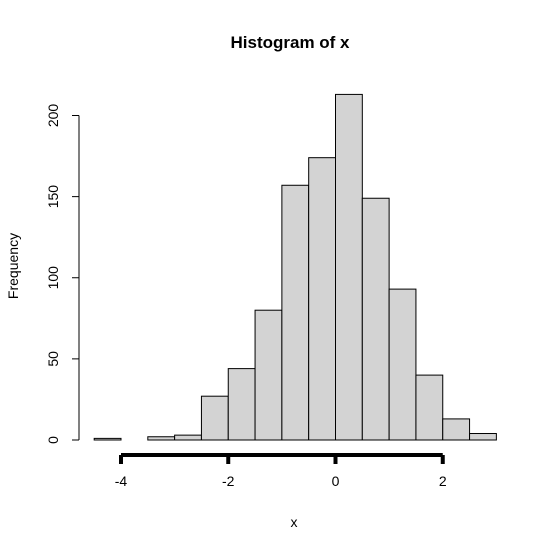  Describe the element at coordinates (121, 481) in the screenshot. I see `x-tick-label: -4` at that location.